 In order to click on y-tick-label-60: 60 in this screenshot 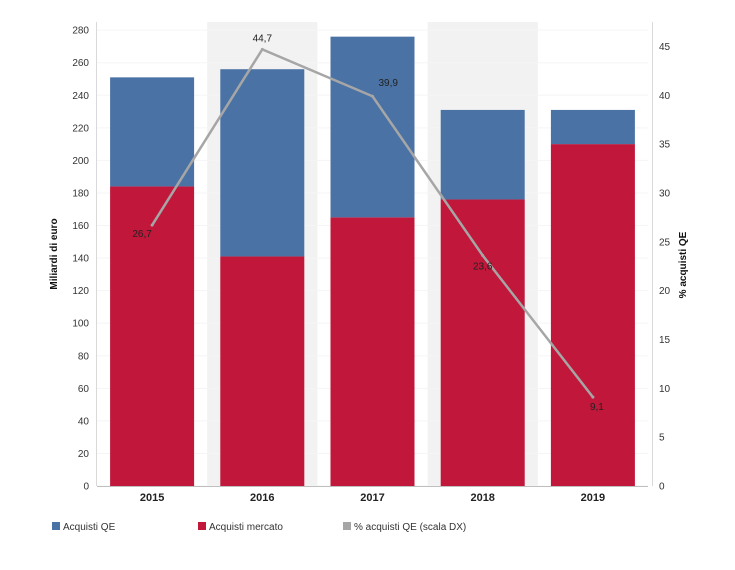, I will do `click(84, 389)`.